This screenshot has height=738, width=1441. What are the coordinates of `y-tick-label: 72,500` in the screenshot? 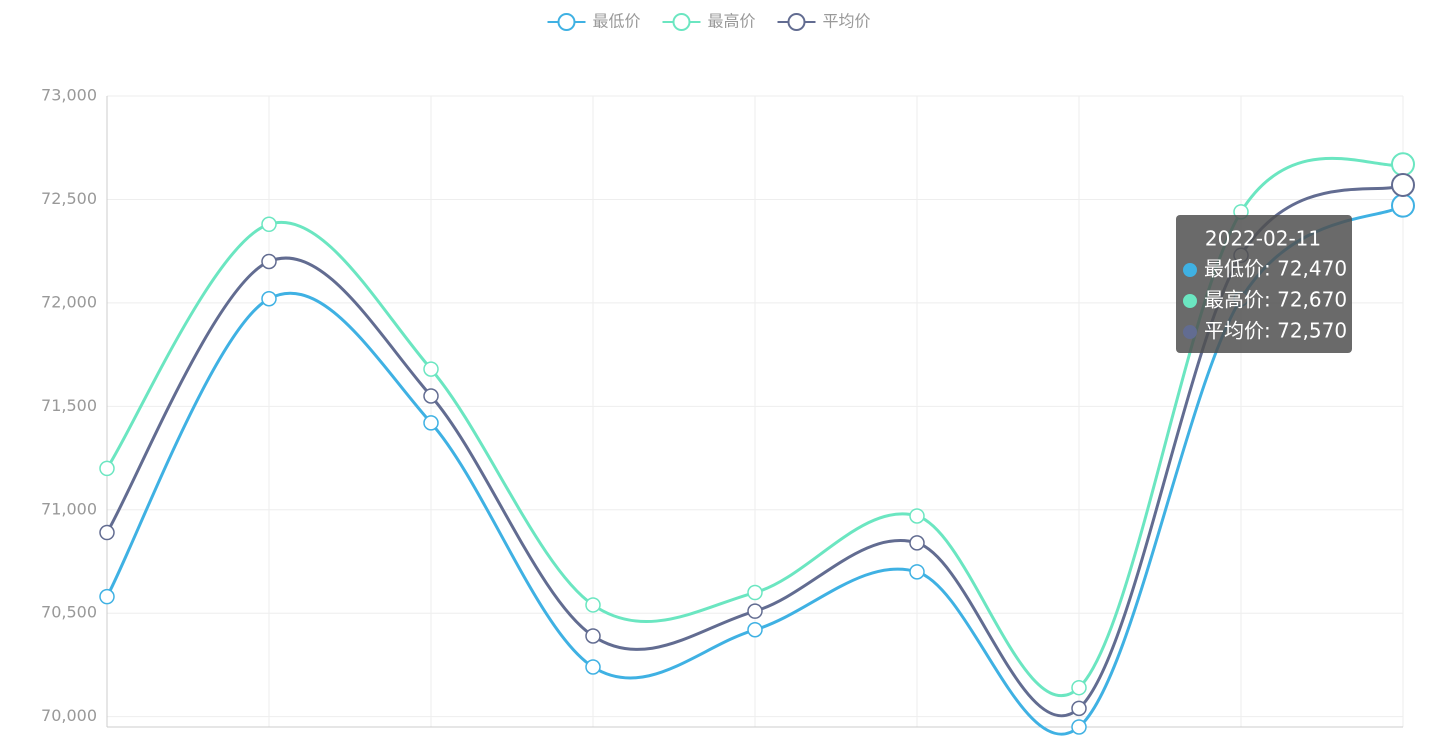 It's located at (69, 198).